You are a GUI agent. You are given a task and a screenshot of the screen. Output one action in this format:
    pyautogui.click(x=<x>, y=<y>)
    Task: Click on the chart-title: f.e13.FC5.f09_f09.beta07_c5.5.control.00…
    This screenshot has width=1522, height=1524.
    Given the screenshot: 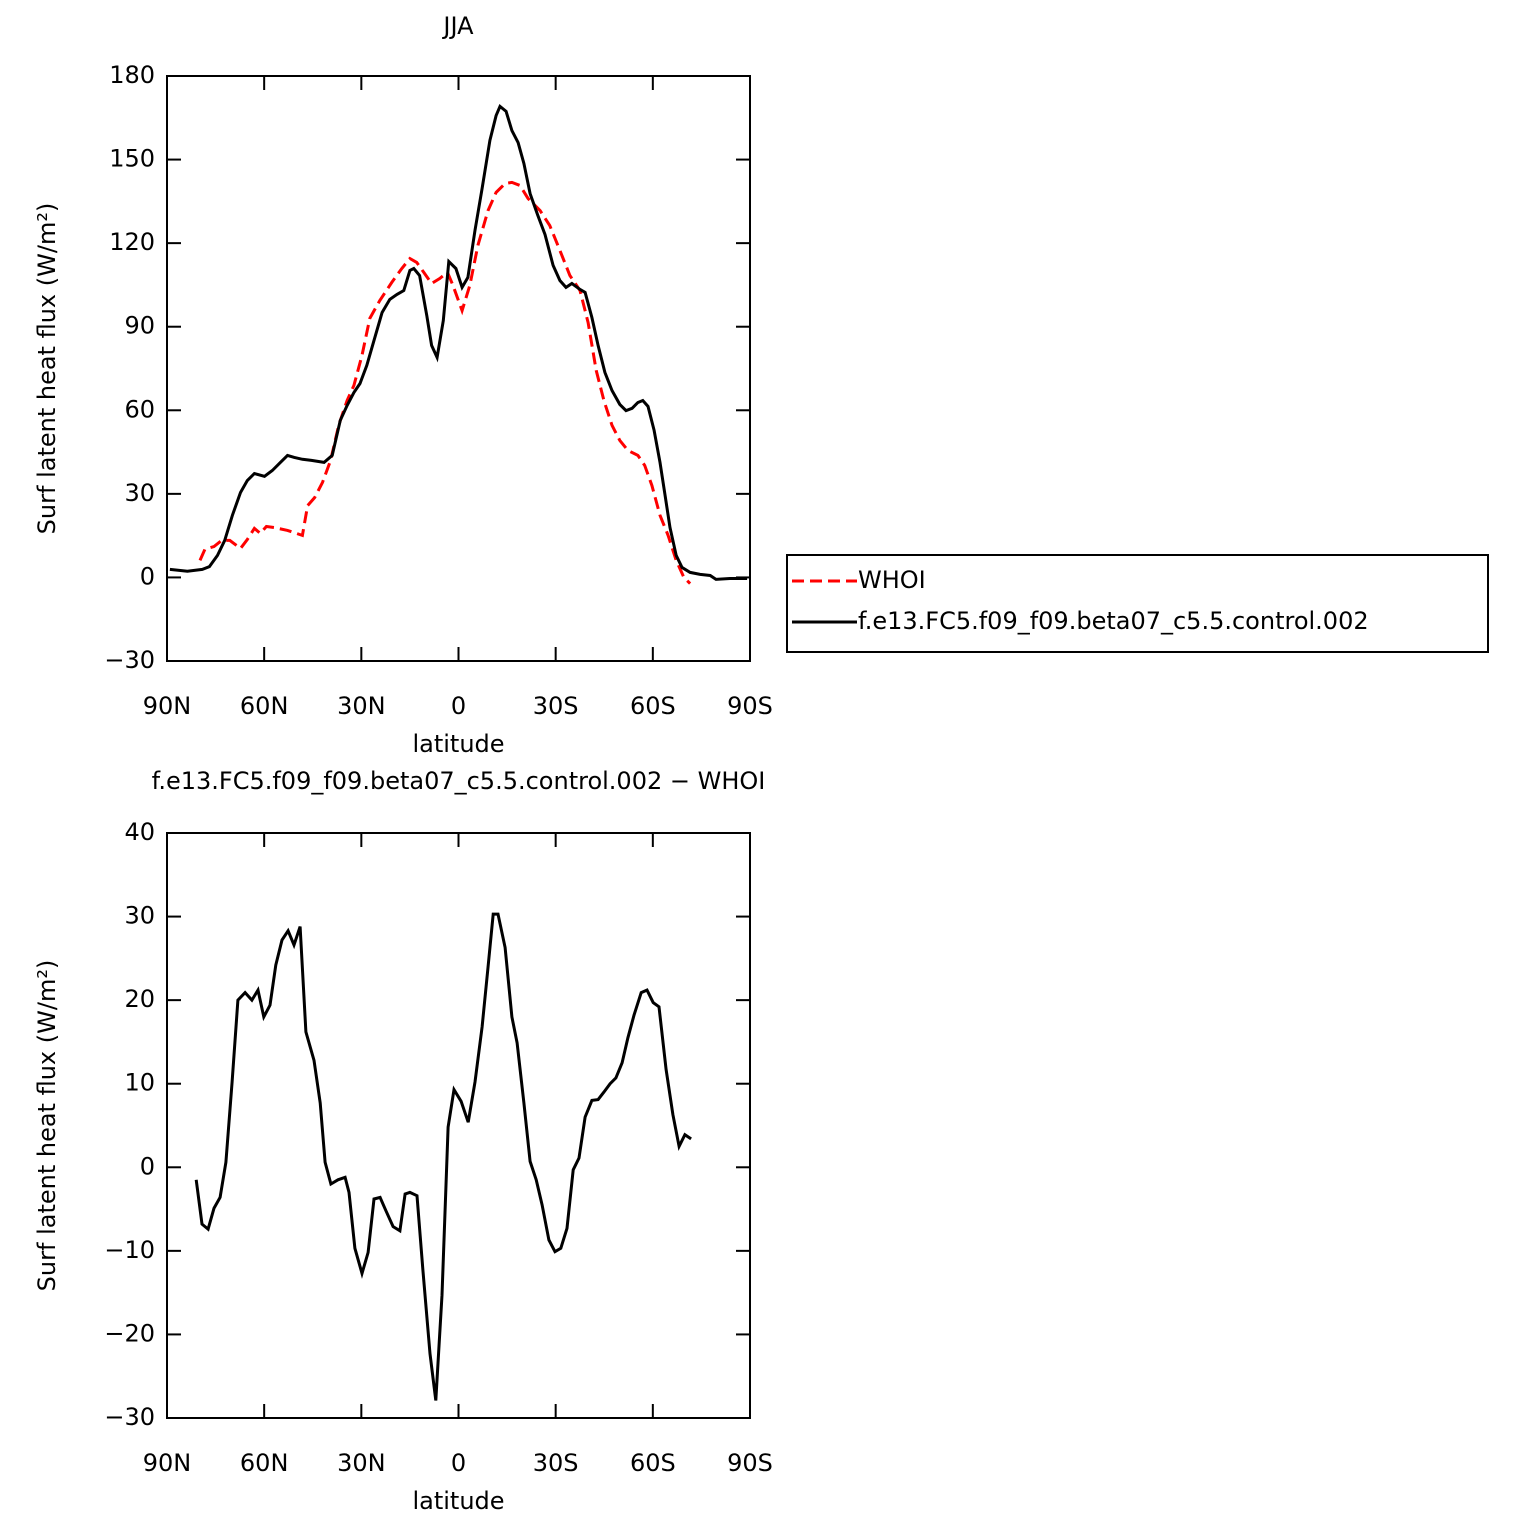 What is the action you would take?
    pyautogui.click(x=459, y=781)
    